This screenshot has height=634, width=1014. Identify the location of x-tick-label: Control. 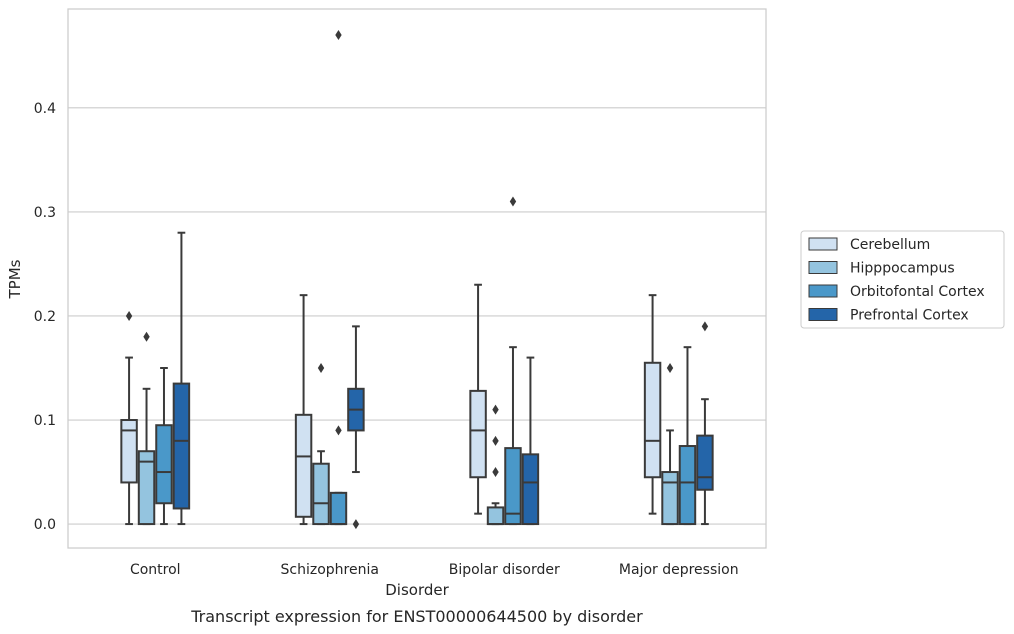
(155, 570).